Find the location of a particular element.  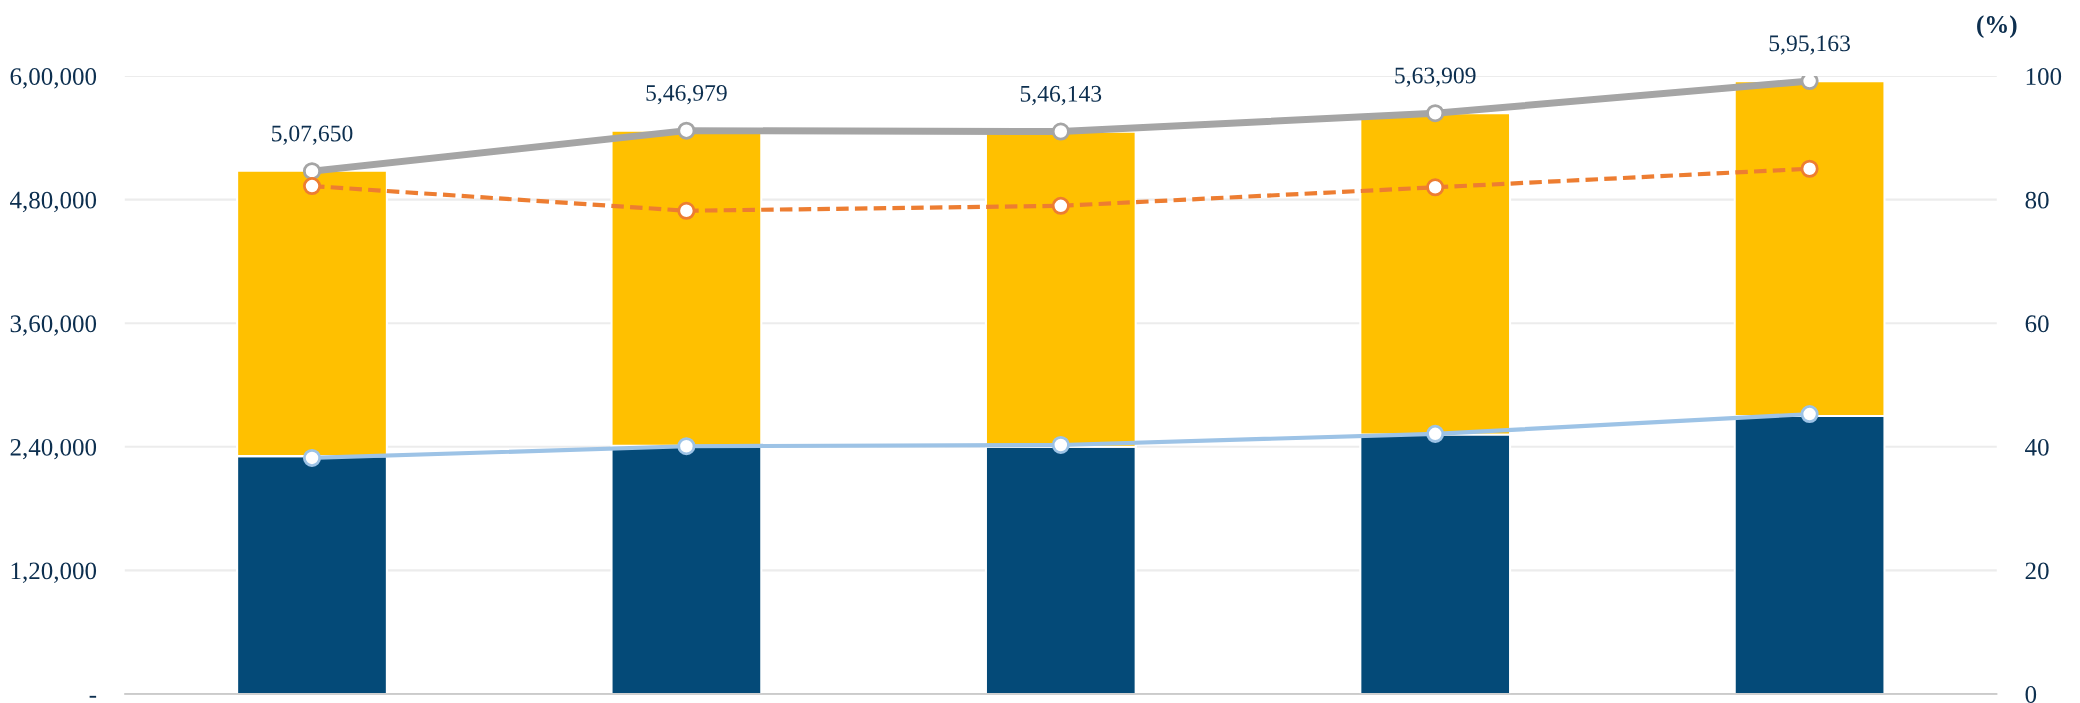

data-label: 5,46,143 is located at coordinates (1061, 95).